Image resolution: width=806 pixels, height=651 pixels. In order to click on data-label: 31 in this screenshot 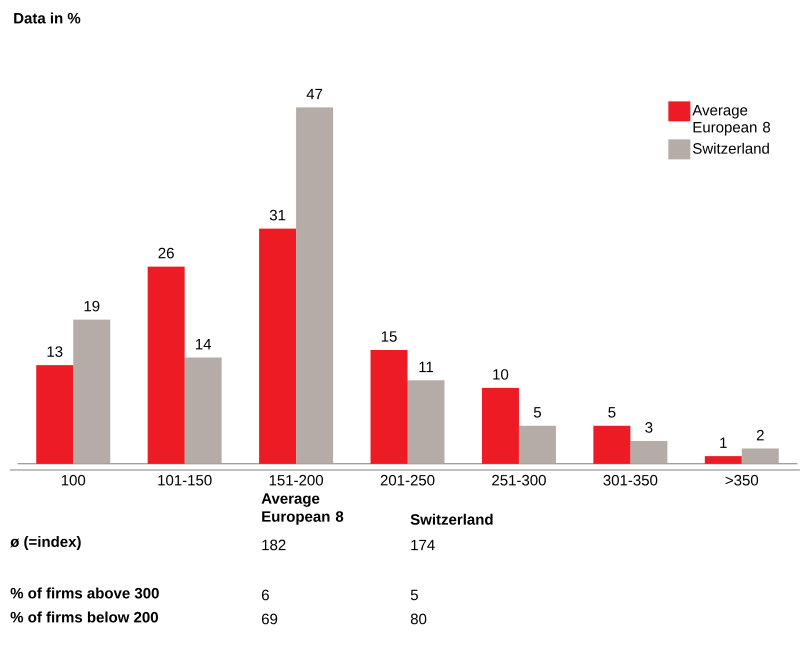, I will do `click(278, 215)`.